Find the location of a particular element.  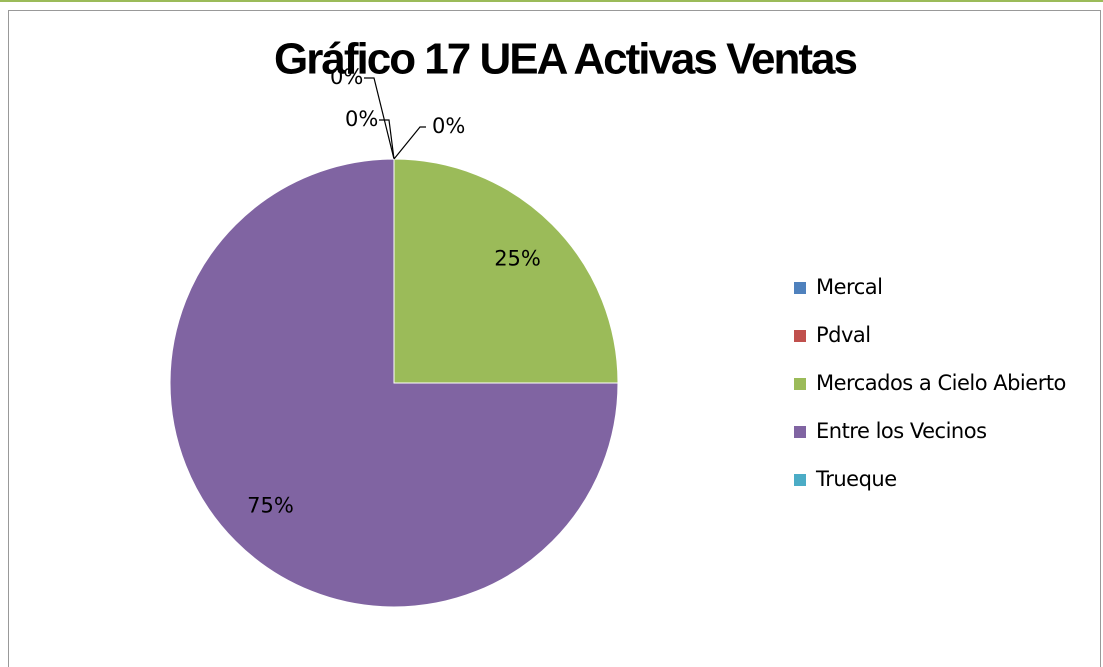

chart-title: Gráfico 17 UEA Activas Ventas is located at coordinates (565, 59).